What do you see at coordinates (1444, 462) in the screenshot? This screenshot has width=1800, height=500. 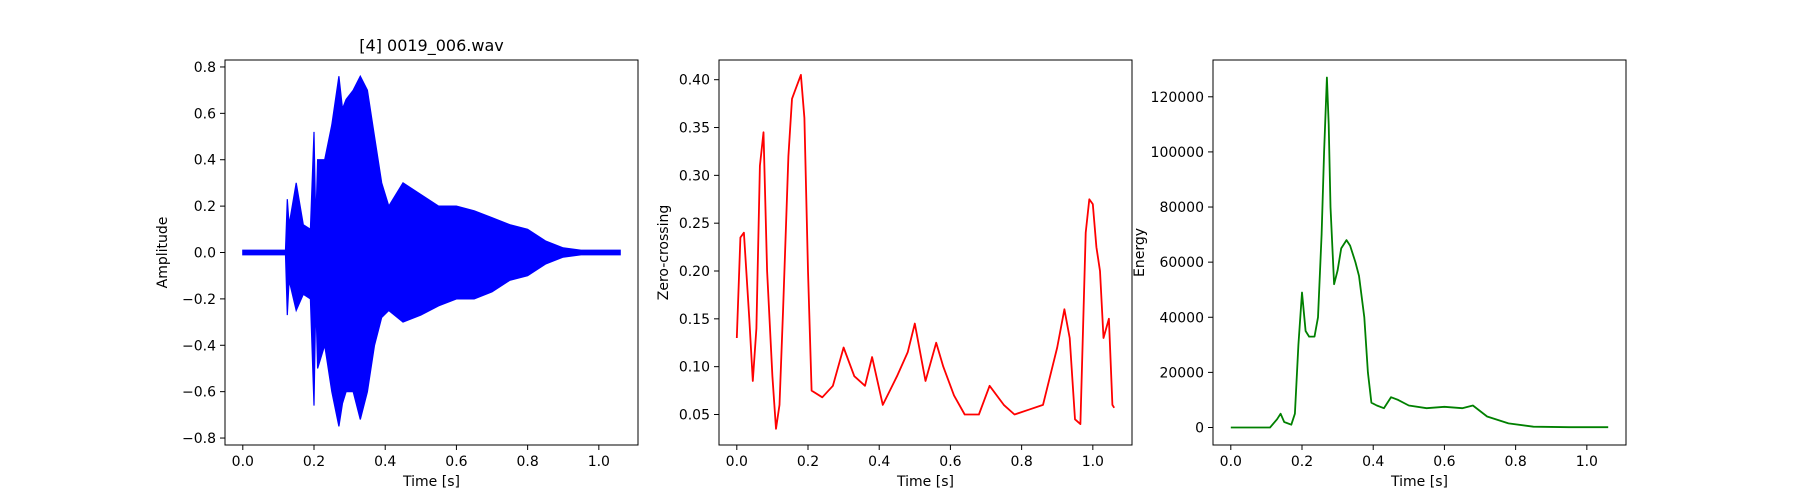 I see `energy-x-tick-label: 0.6` at bounding box center [1444, 462].